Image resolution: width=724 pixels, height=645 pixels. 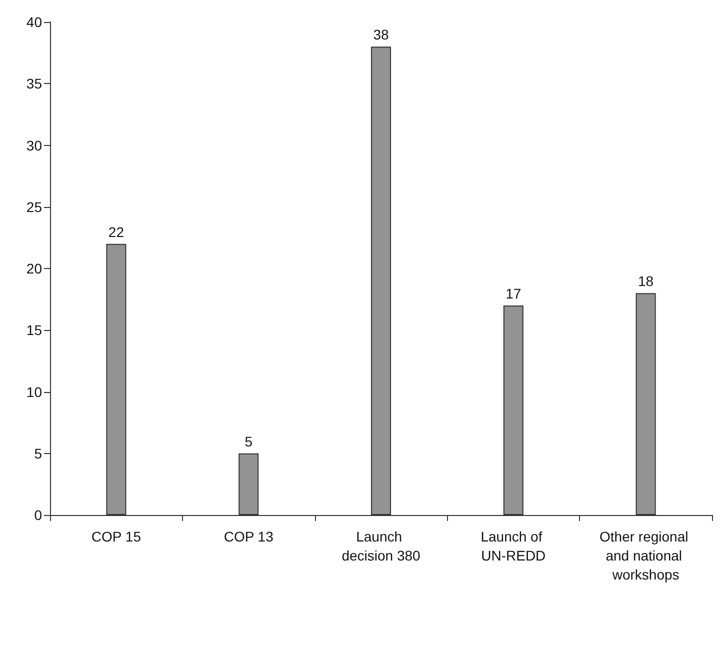 What do you see at coordinates (34, 392) in the screenshot?
I see `y-tick-label: 10` at bounding box center [34, 392].